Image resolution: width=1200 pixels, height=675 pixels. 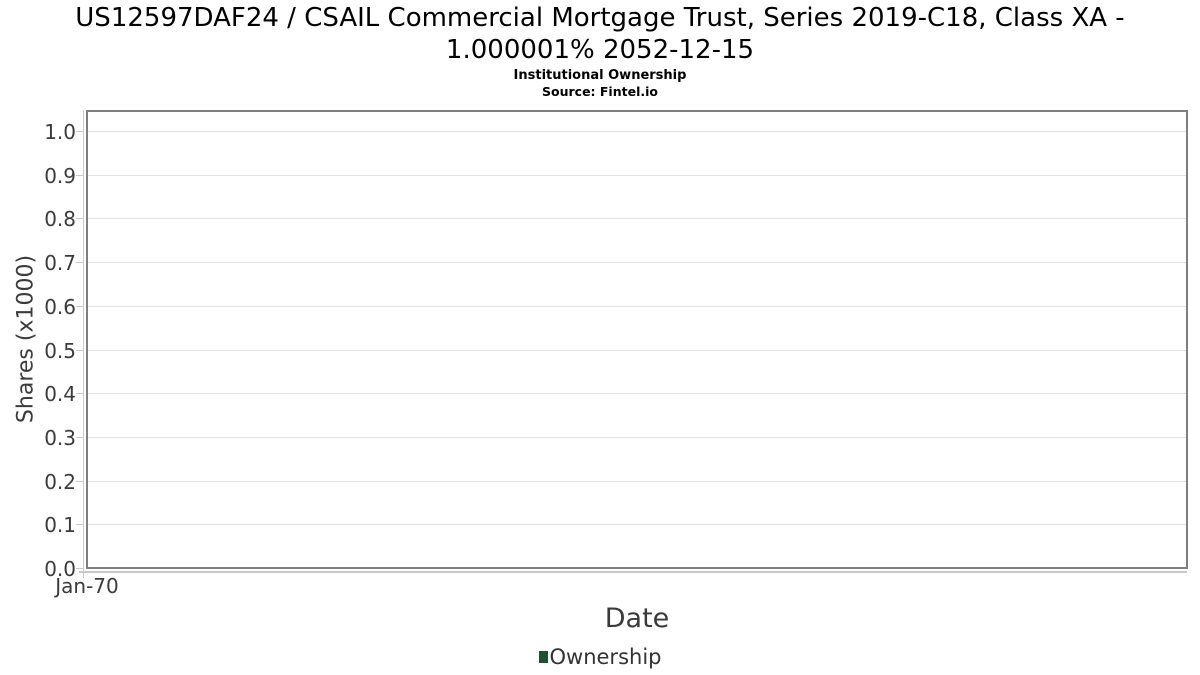 What do you see at coordinates (60, 525) in the screenshot?
I see `y-tick-label: 0.1` at bounding box center [60, 525].